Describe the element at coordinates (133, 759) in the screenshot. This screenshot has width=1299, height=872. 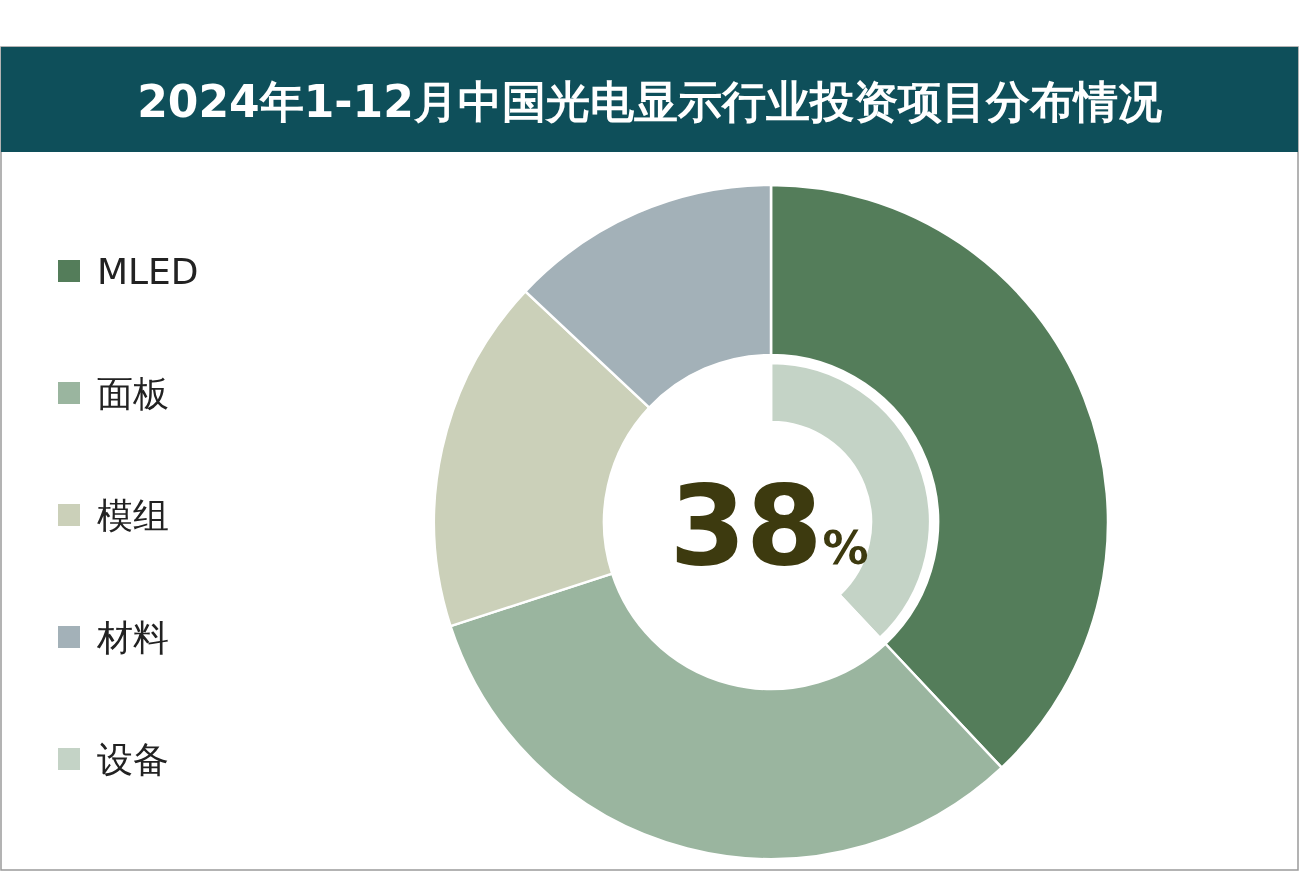
I see `legend-label: 设备` at that location.